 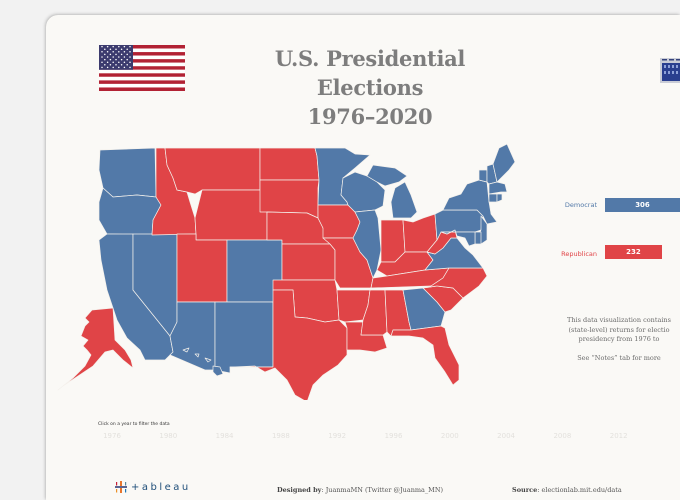 What do you see at coordinates (203, 362) in the screenshot?
I see `state-hi` at bounding box center [203, 362].